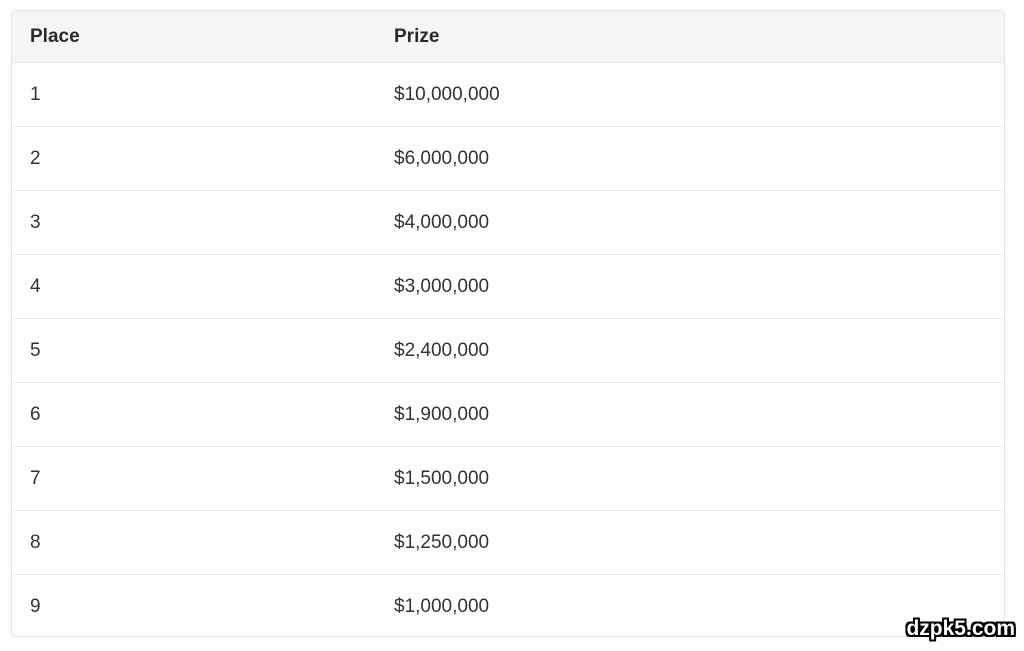  I want to click on table-row: 8 $1,250,000, so click(508, 542).